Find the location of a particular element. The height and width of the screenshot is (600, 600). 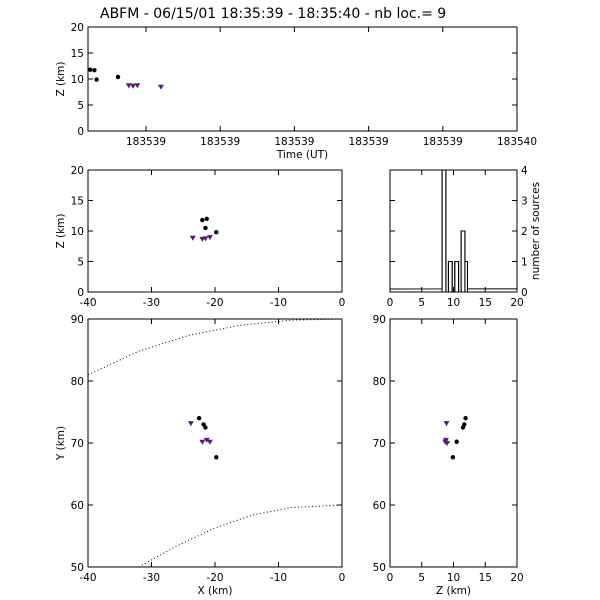

y-tick-label: 5 is located at coordinates (80, 106).